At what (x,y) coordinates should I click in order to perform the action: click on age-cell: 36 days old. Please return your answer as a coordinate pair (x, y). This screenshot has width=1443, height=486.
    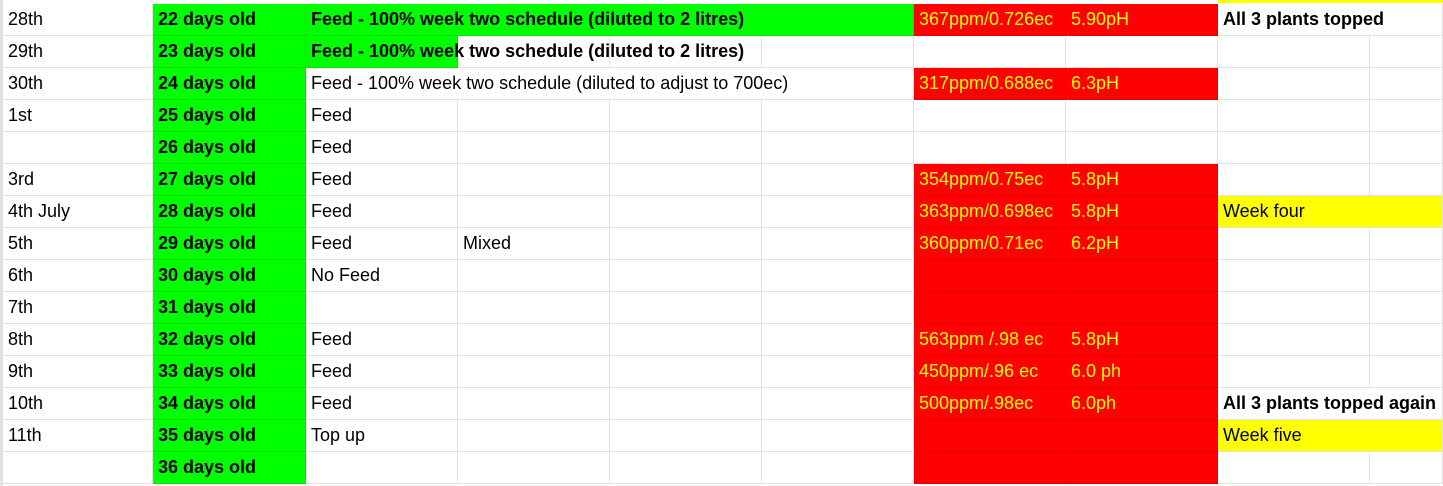
    Looking at the image, I should click on (229, 468).